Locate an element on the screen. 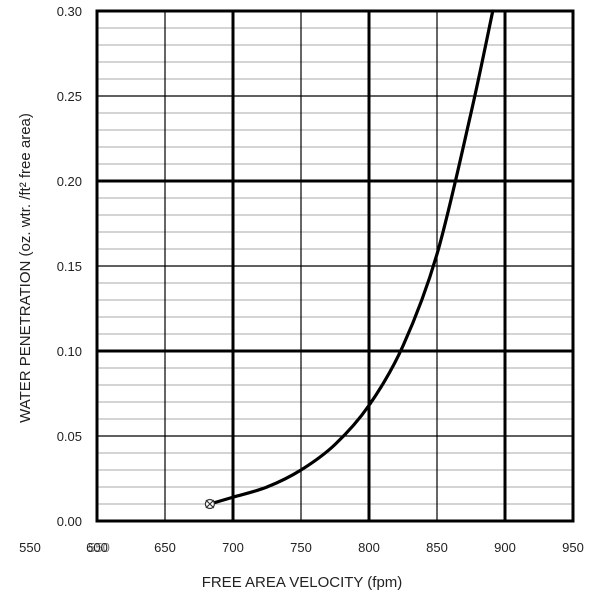 This screenshot has height=600, width=601. x-tick-label: 750 is located at coordinates (301, 547).